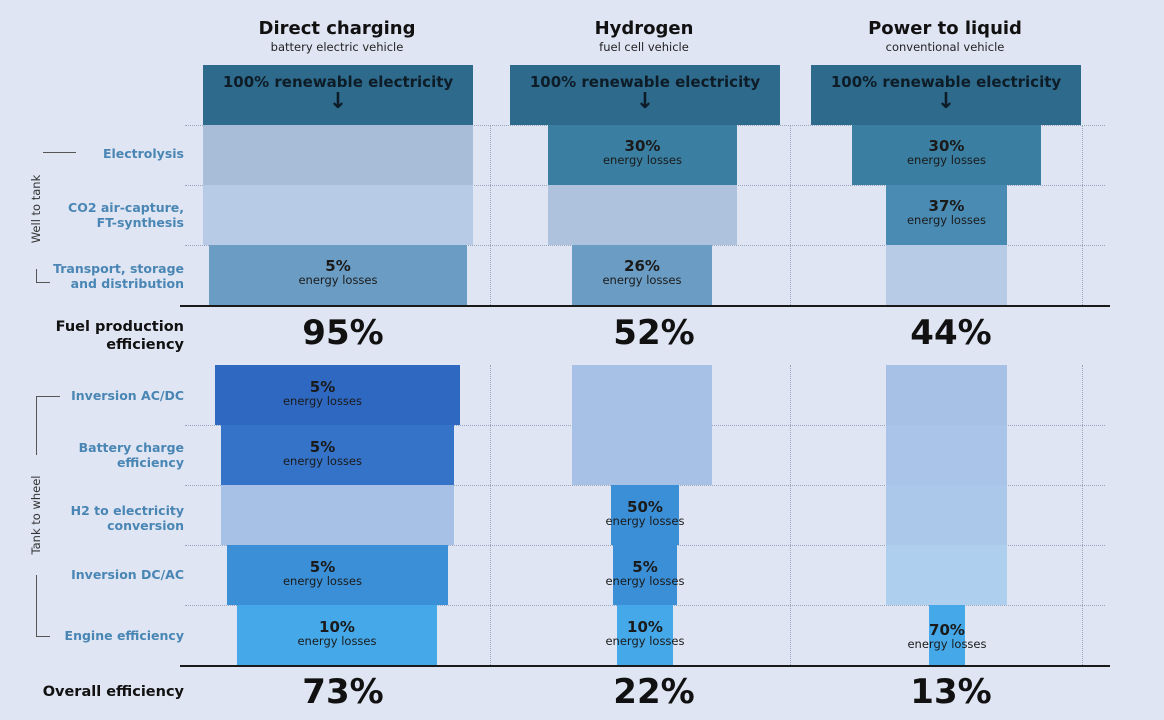 Image resolution: width=1164 pixels, height=720 pixels. I want to click on bar-hydrogen-inversion-dcac, so click(645, 575).